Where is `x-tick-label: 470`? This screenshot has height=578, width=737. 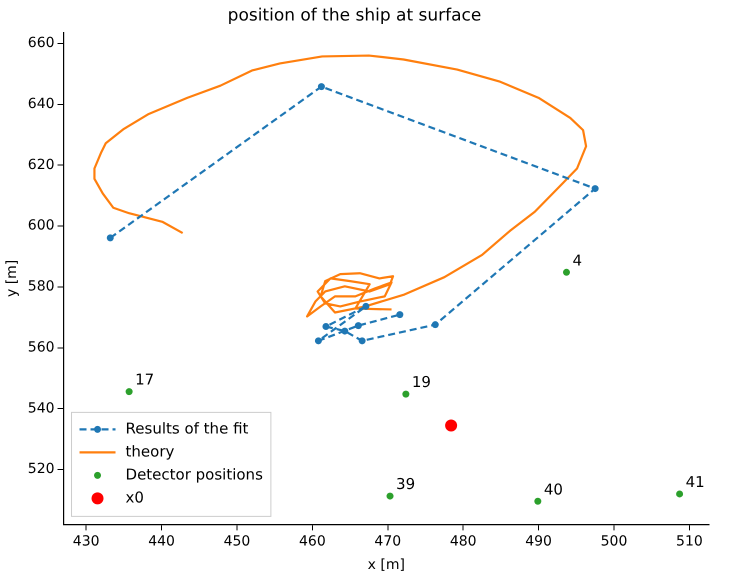
x-tick-label: 470 is located at coordinates (388, 541).